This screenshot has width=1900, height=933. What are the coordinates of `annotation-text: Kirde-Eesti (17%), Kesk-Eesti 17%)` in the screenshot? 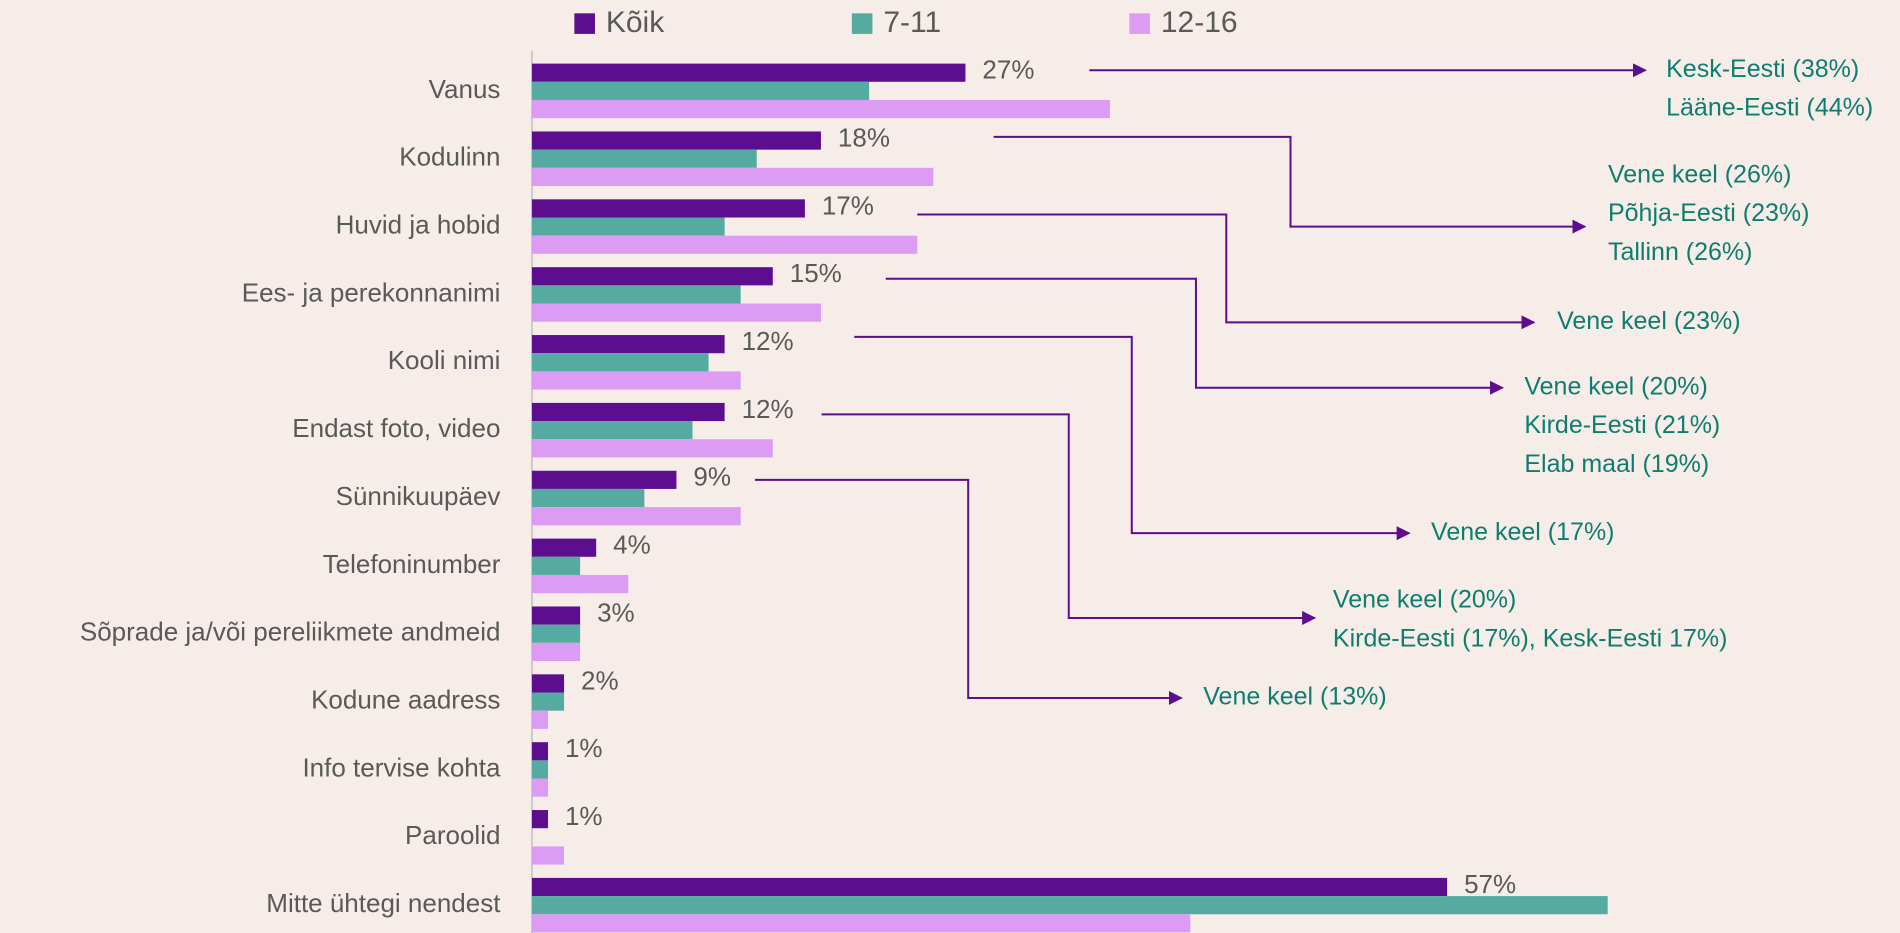 It's located at (1530, 638).